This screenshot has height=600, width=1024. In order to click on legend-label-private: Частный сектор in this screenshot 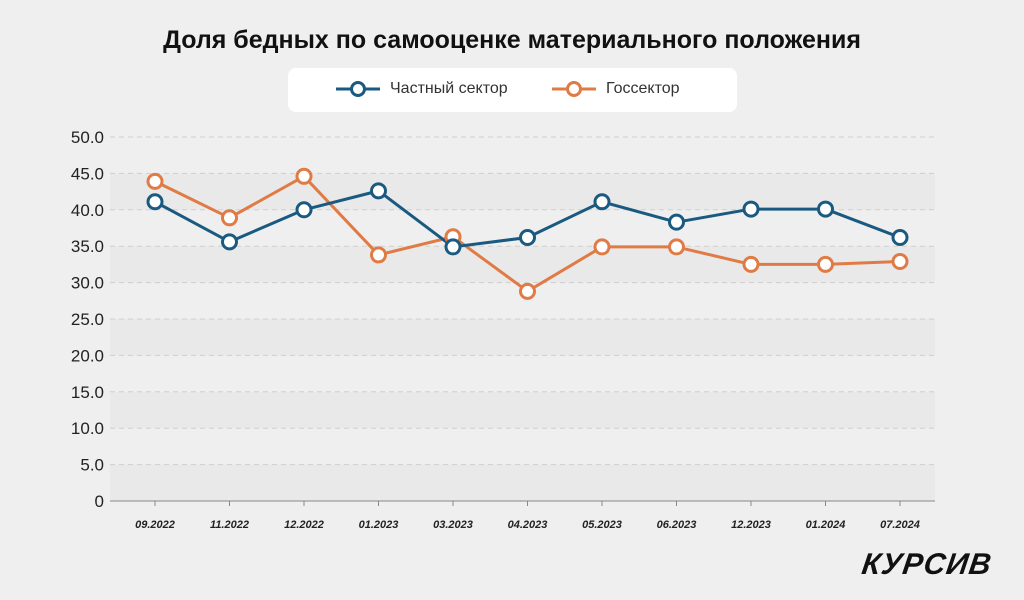, I will do `click(449, 88)`.